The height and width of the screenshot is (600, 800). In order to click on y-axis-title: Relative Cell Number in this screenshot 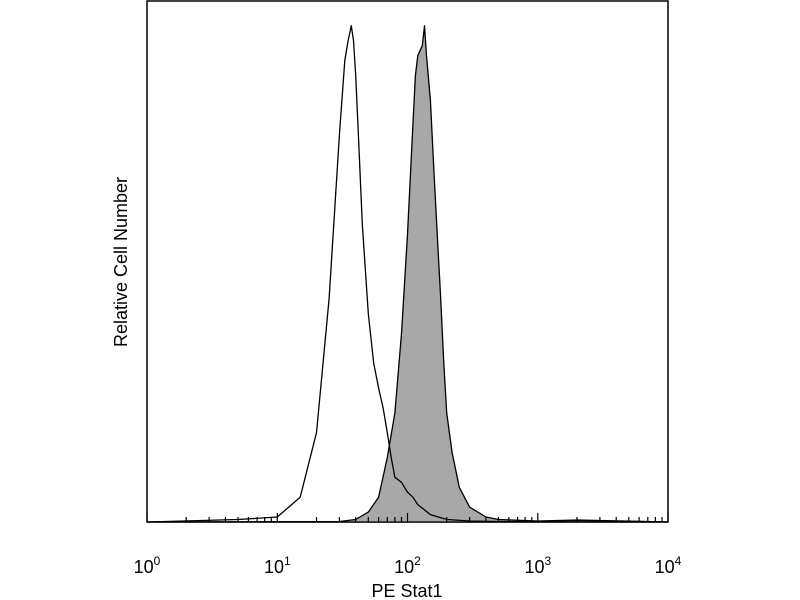, I will do `click(121, 262)`.